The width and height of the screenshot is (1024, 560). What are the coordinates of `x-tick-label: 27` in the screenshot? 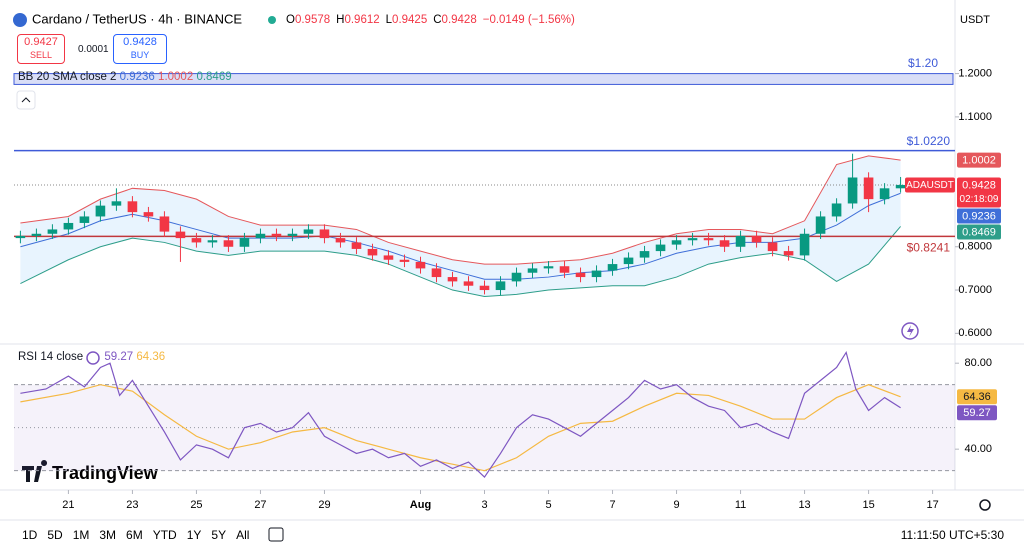 It's located at (260, 505).